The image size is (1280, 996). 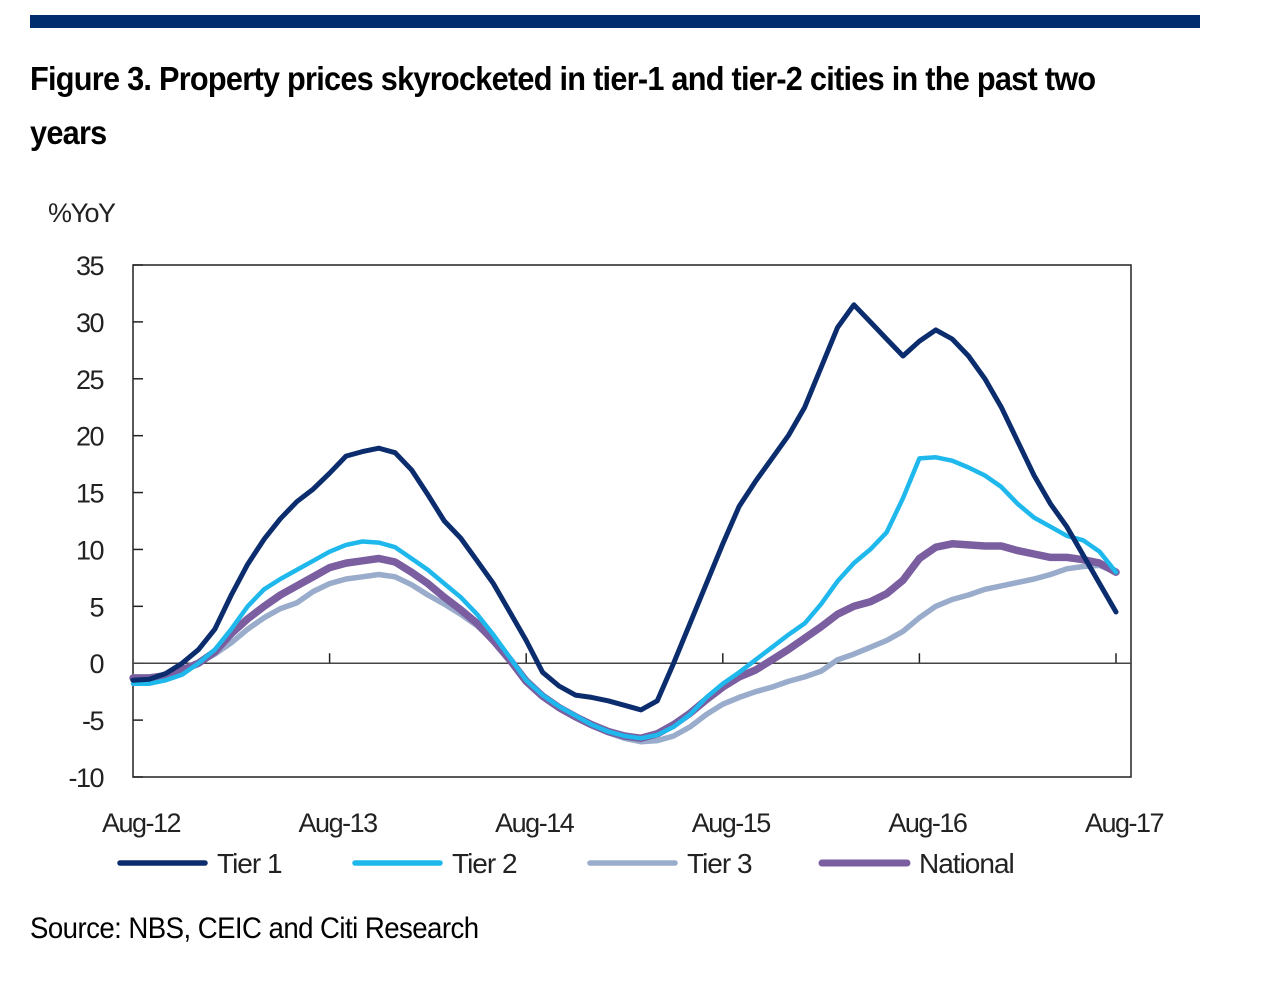 What do you see at coordinates (82, 213) in the screenshot?
I see `y-axis-label: %YoY` at bounding box center [82, 213].